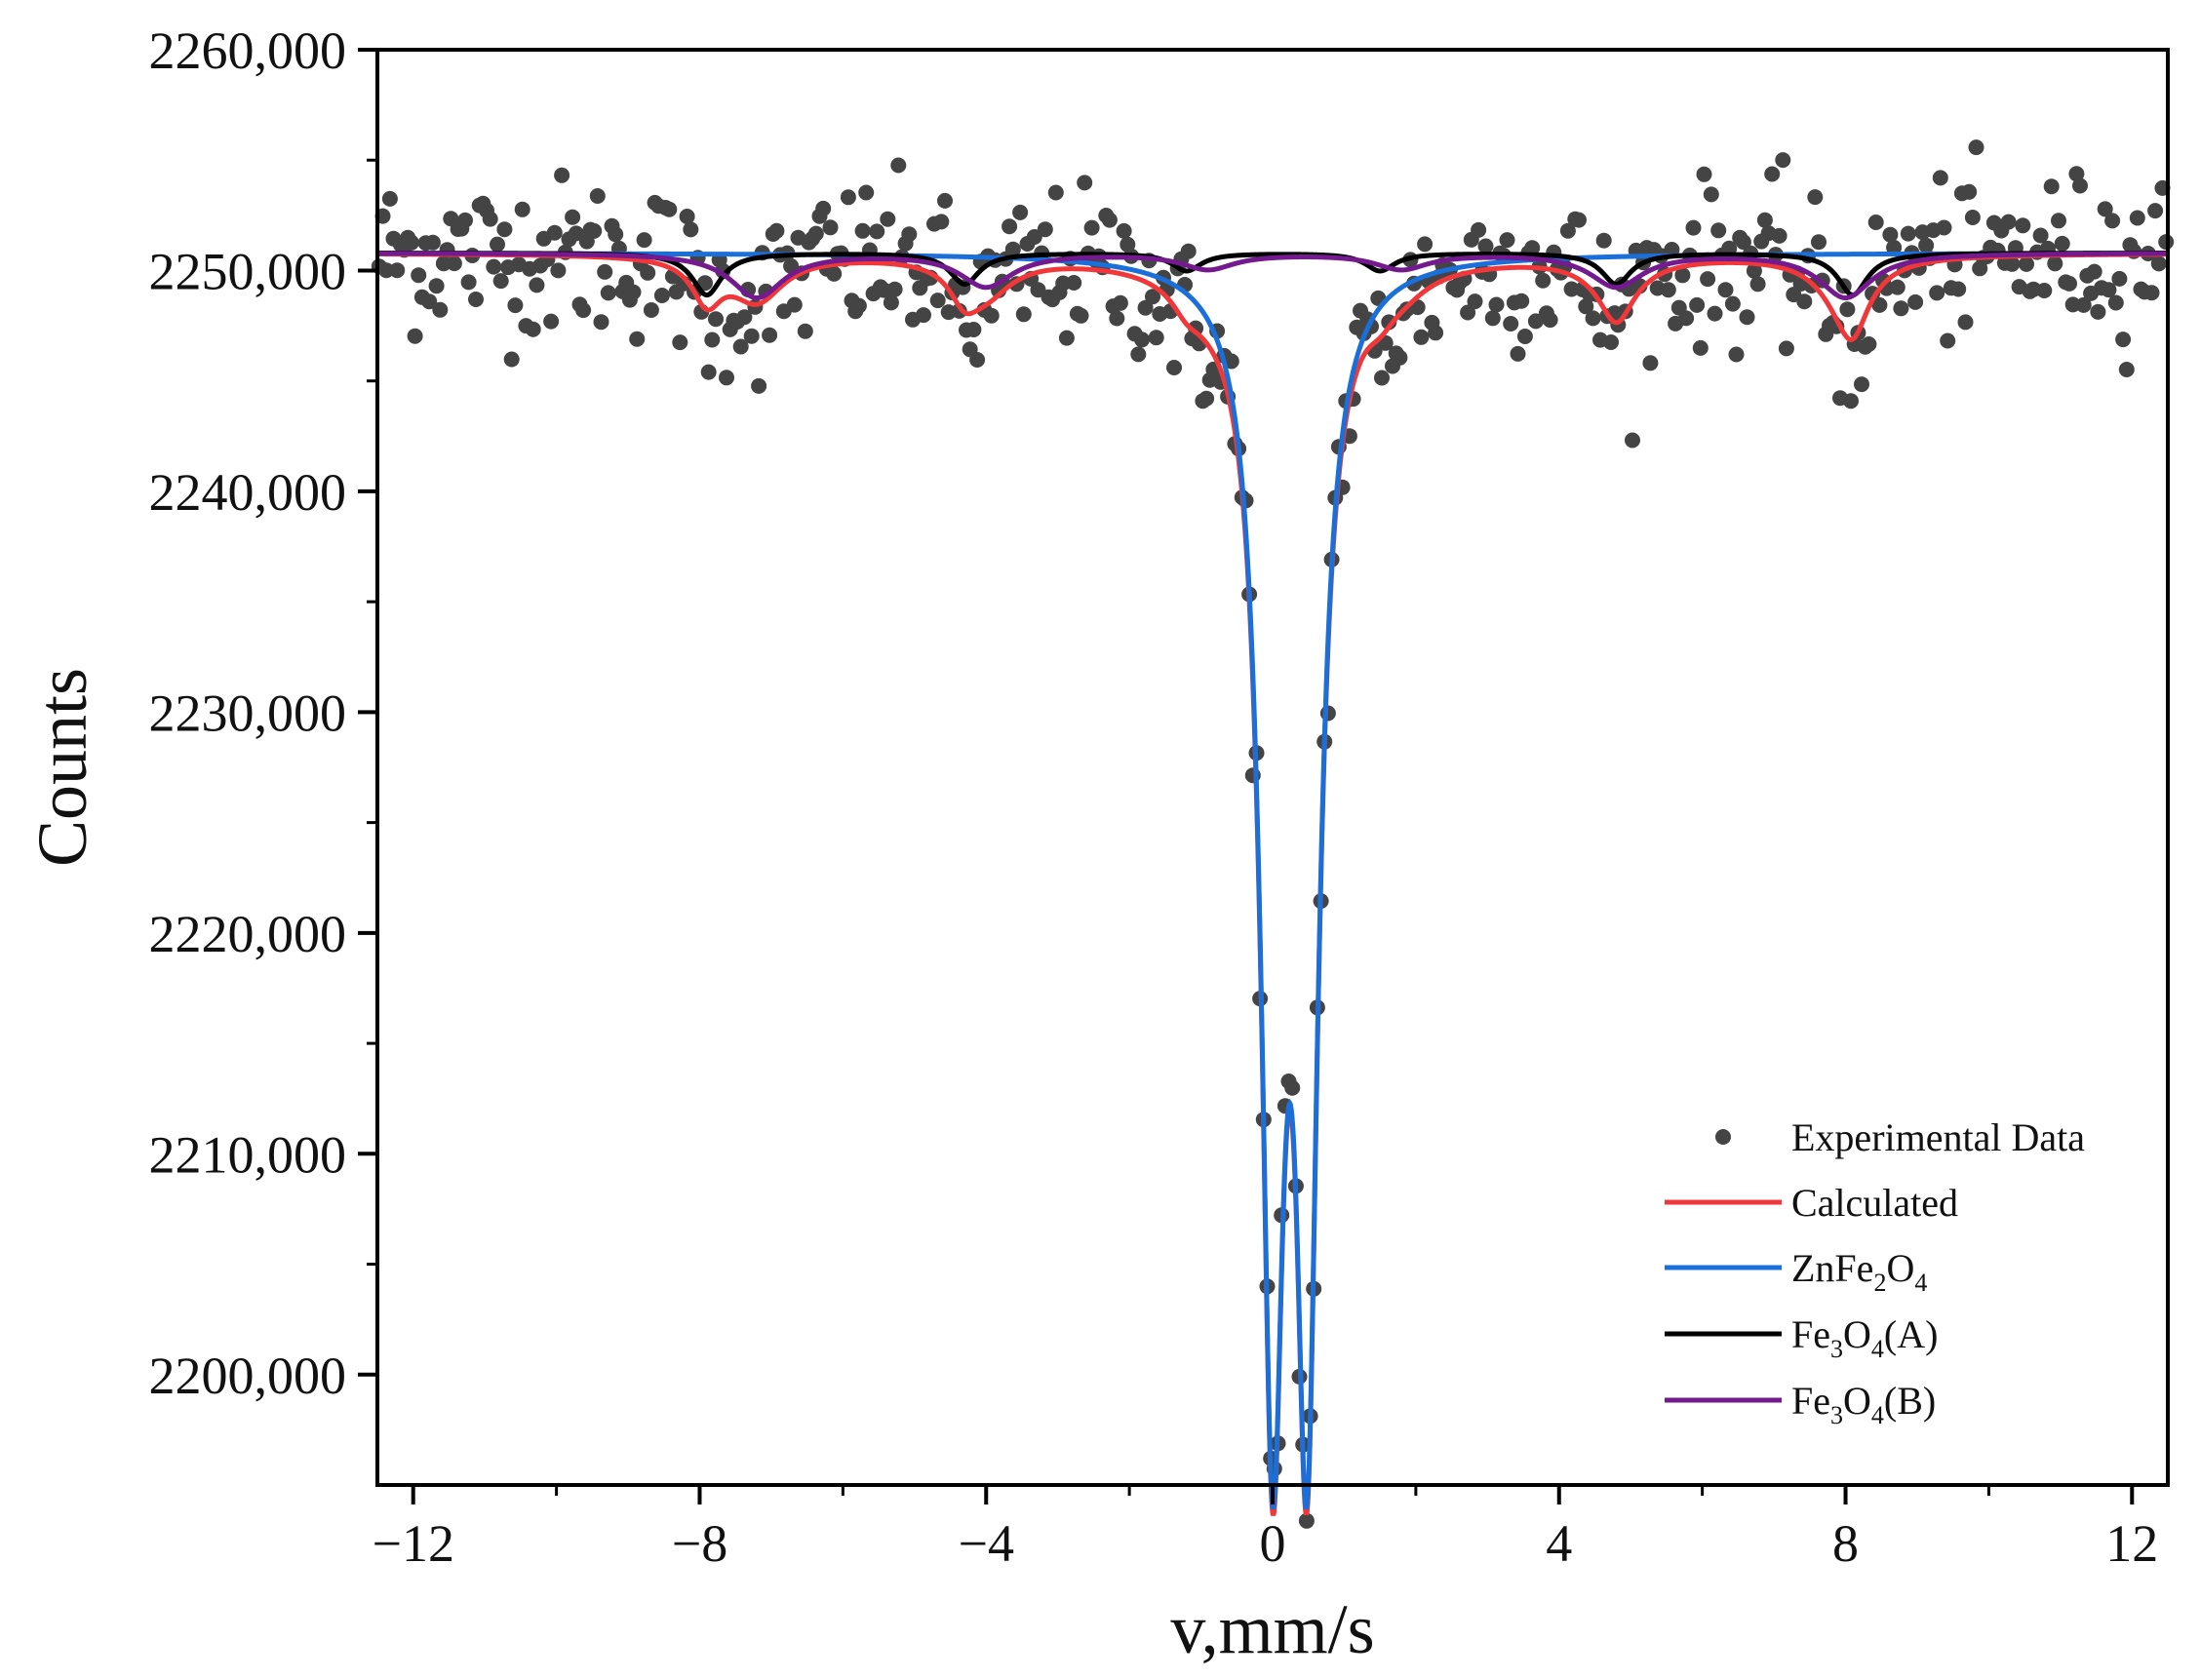  I want to click on legend-label-znfe2o4: ZnFe2O4, so click(1859, 1271).